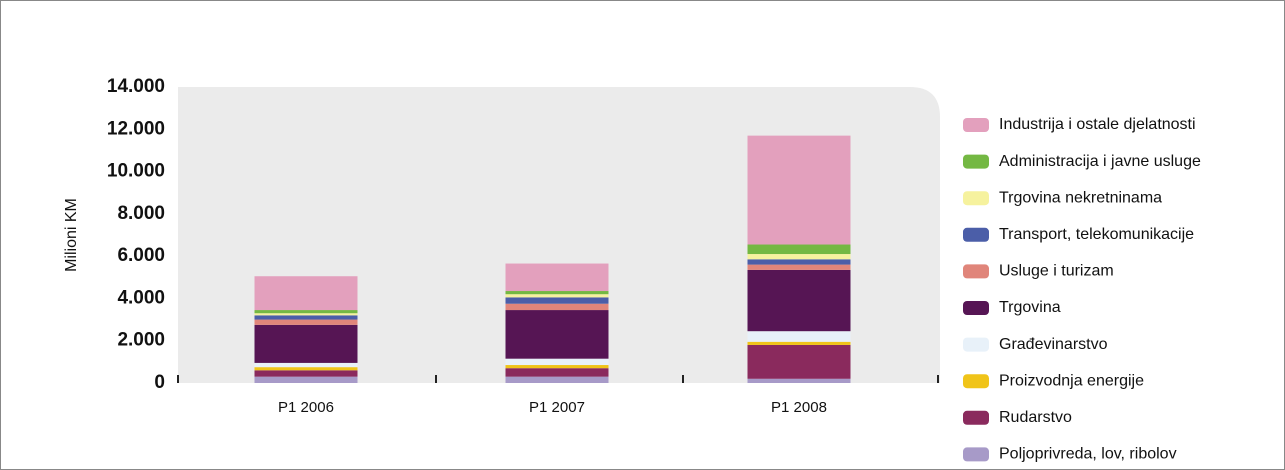  I want to click on axis-ticks, so click(558, 379).